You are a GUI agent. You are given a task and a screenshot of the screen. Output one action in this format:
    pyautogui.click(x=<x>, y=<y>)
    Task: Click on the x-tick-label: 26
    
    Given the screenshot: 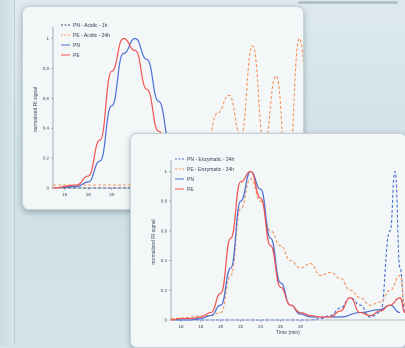 What is the action you would take?
    pyautogui.click(x=281, y=326)
    